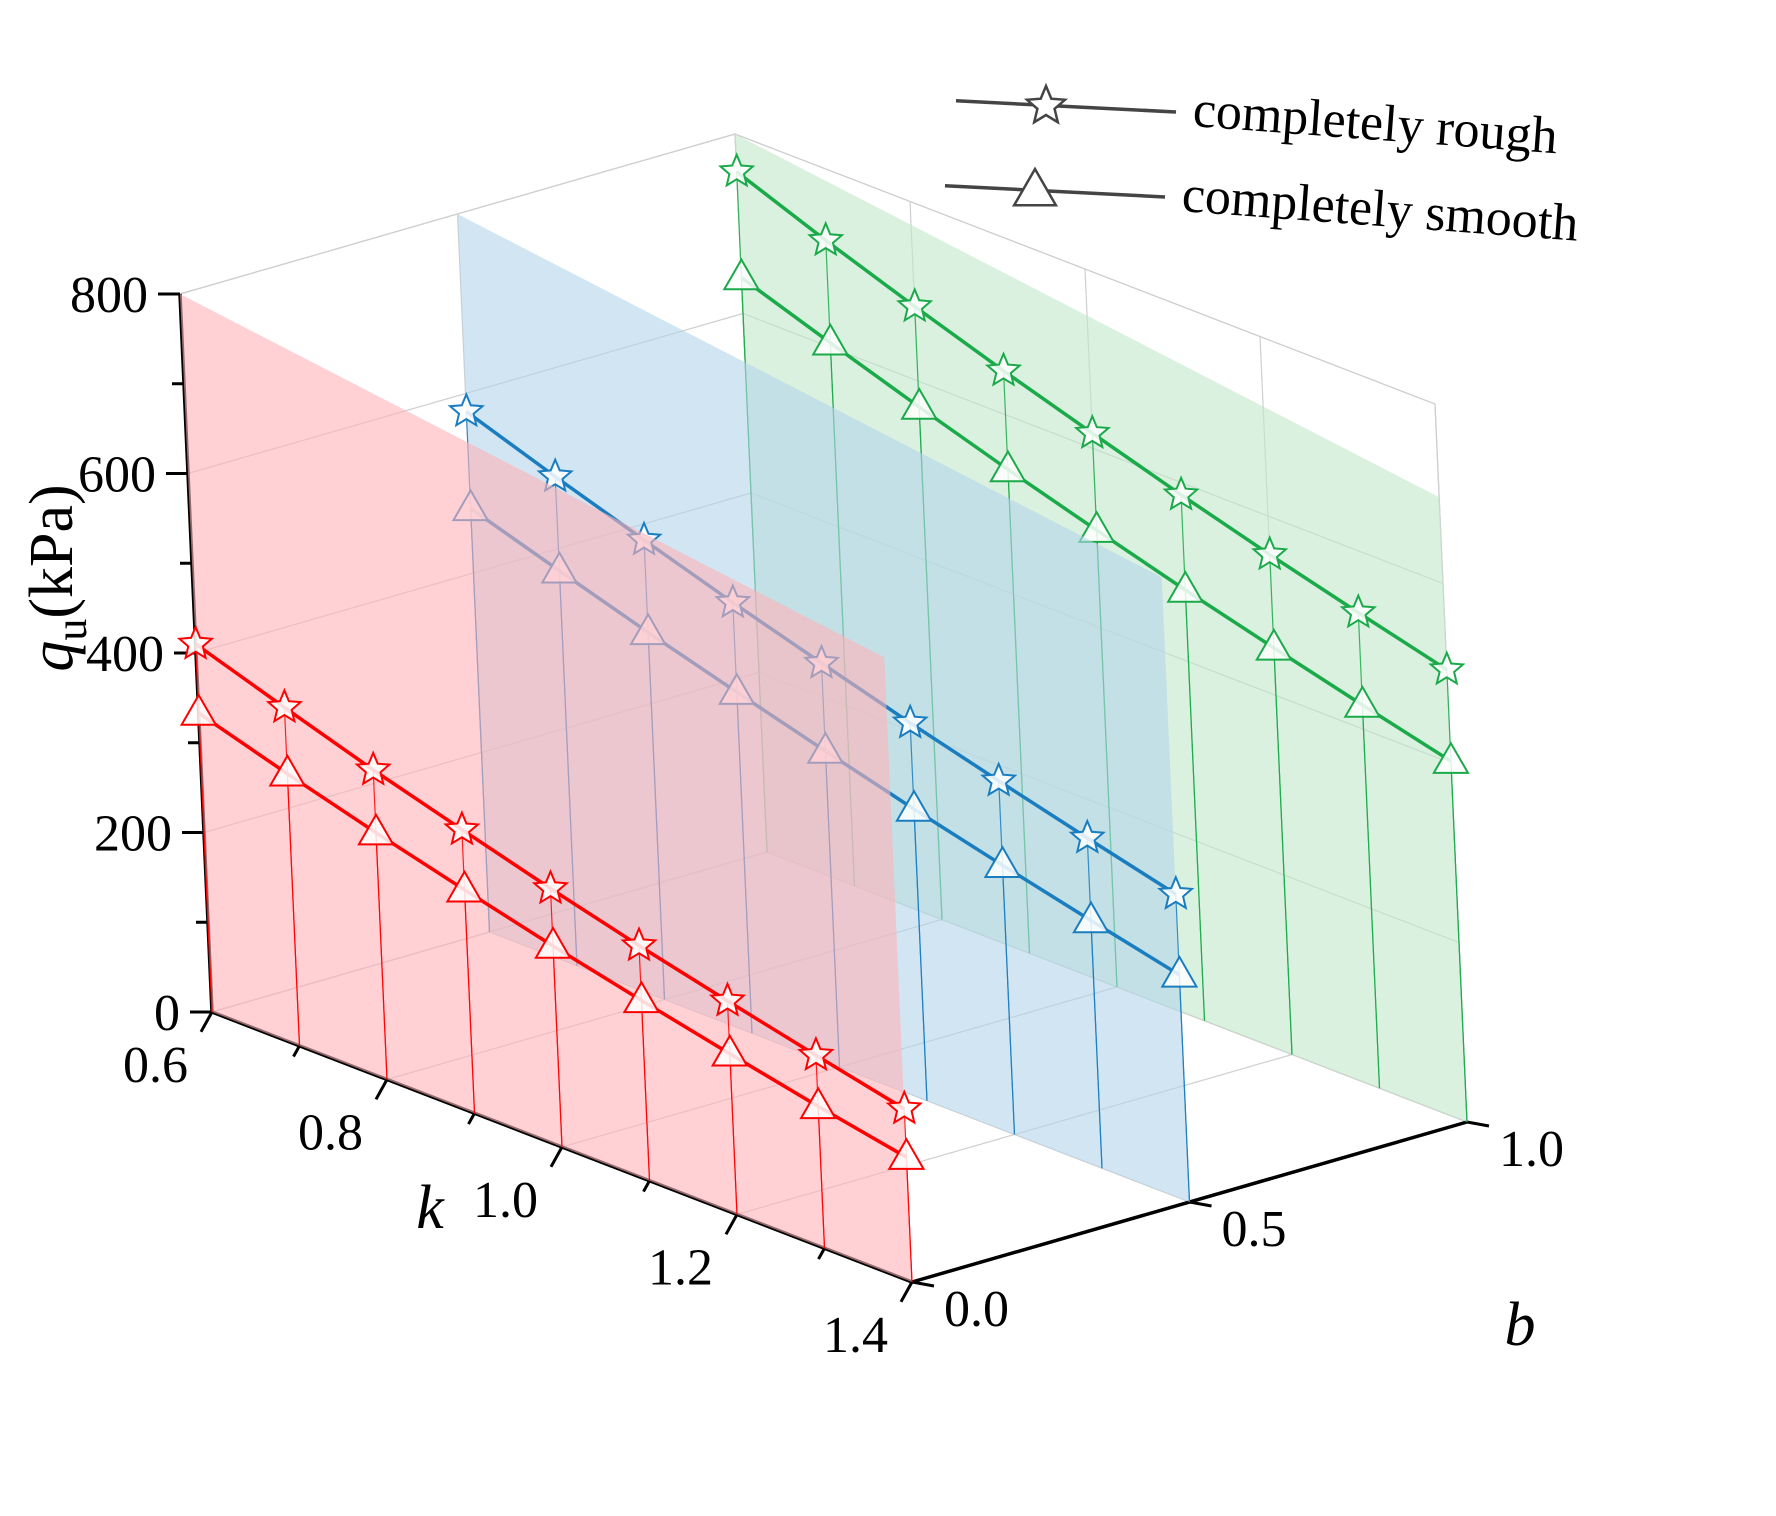 The image size is (1776, 1516). Describe the element at coordinates (430, 1208) in the screenshot. I see `k-axis-title: k` at that location.